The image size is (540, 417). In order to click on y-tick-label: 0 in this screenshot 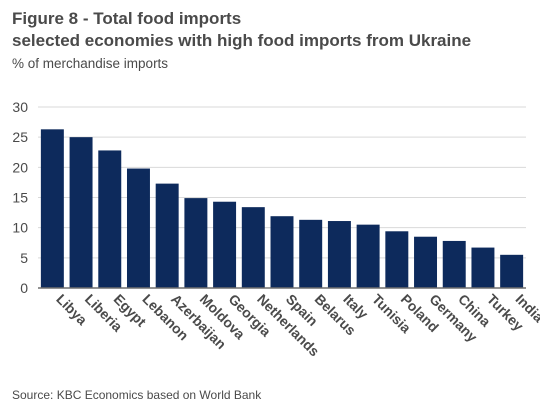, I will do `click(24, 288)`.